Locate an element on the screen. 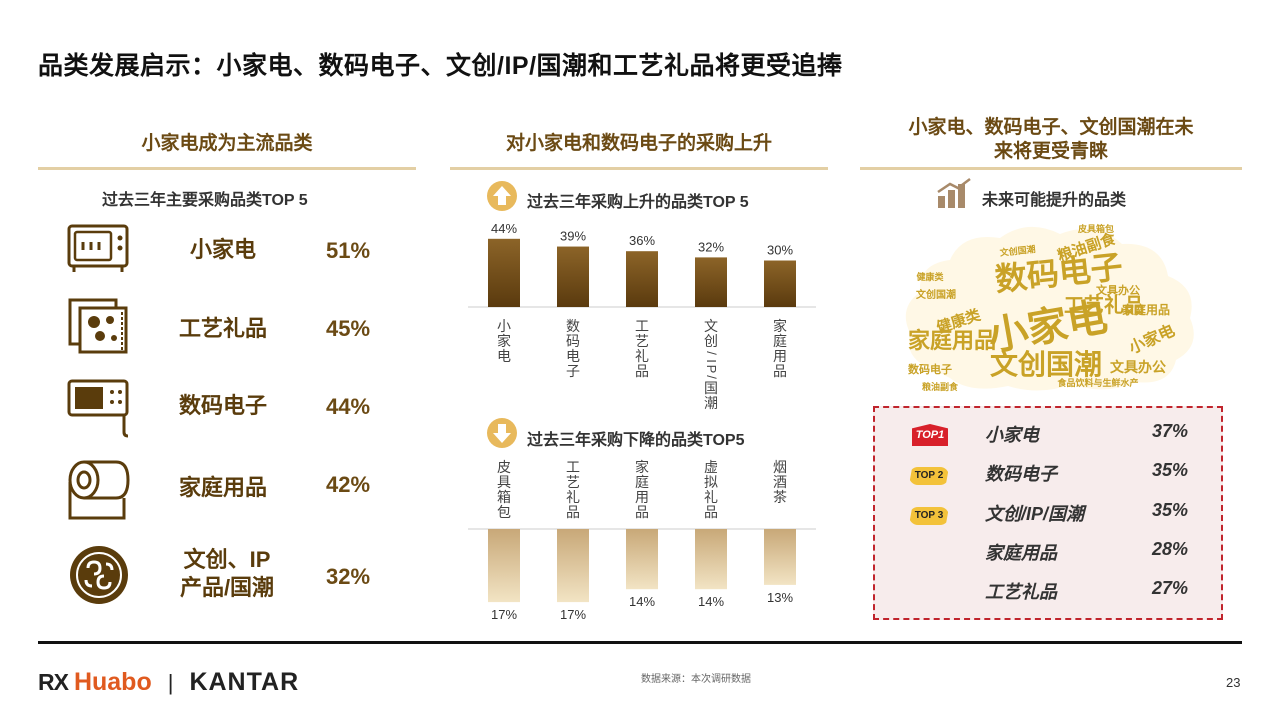 This screenshot has height=720, width=1280. left-item-label-5-line-1: 文创、IP is located at coordinates (227, 559).